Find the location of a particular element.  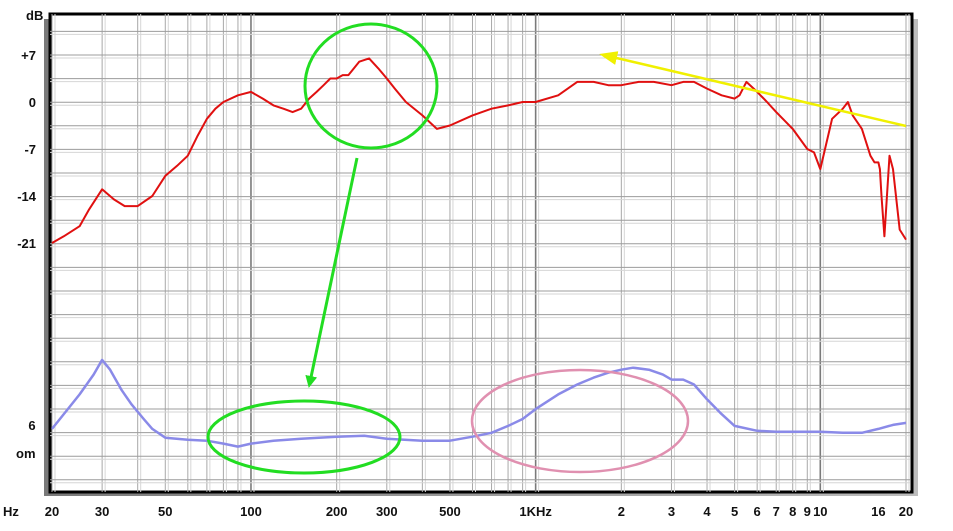

x-unit-label: Hz is located at coordinates (11, 511).